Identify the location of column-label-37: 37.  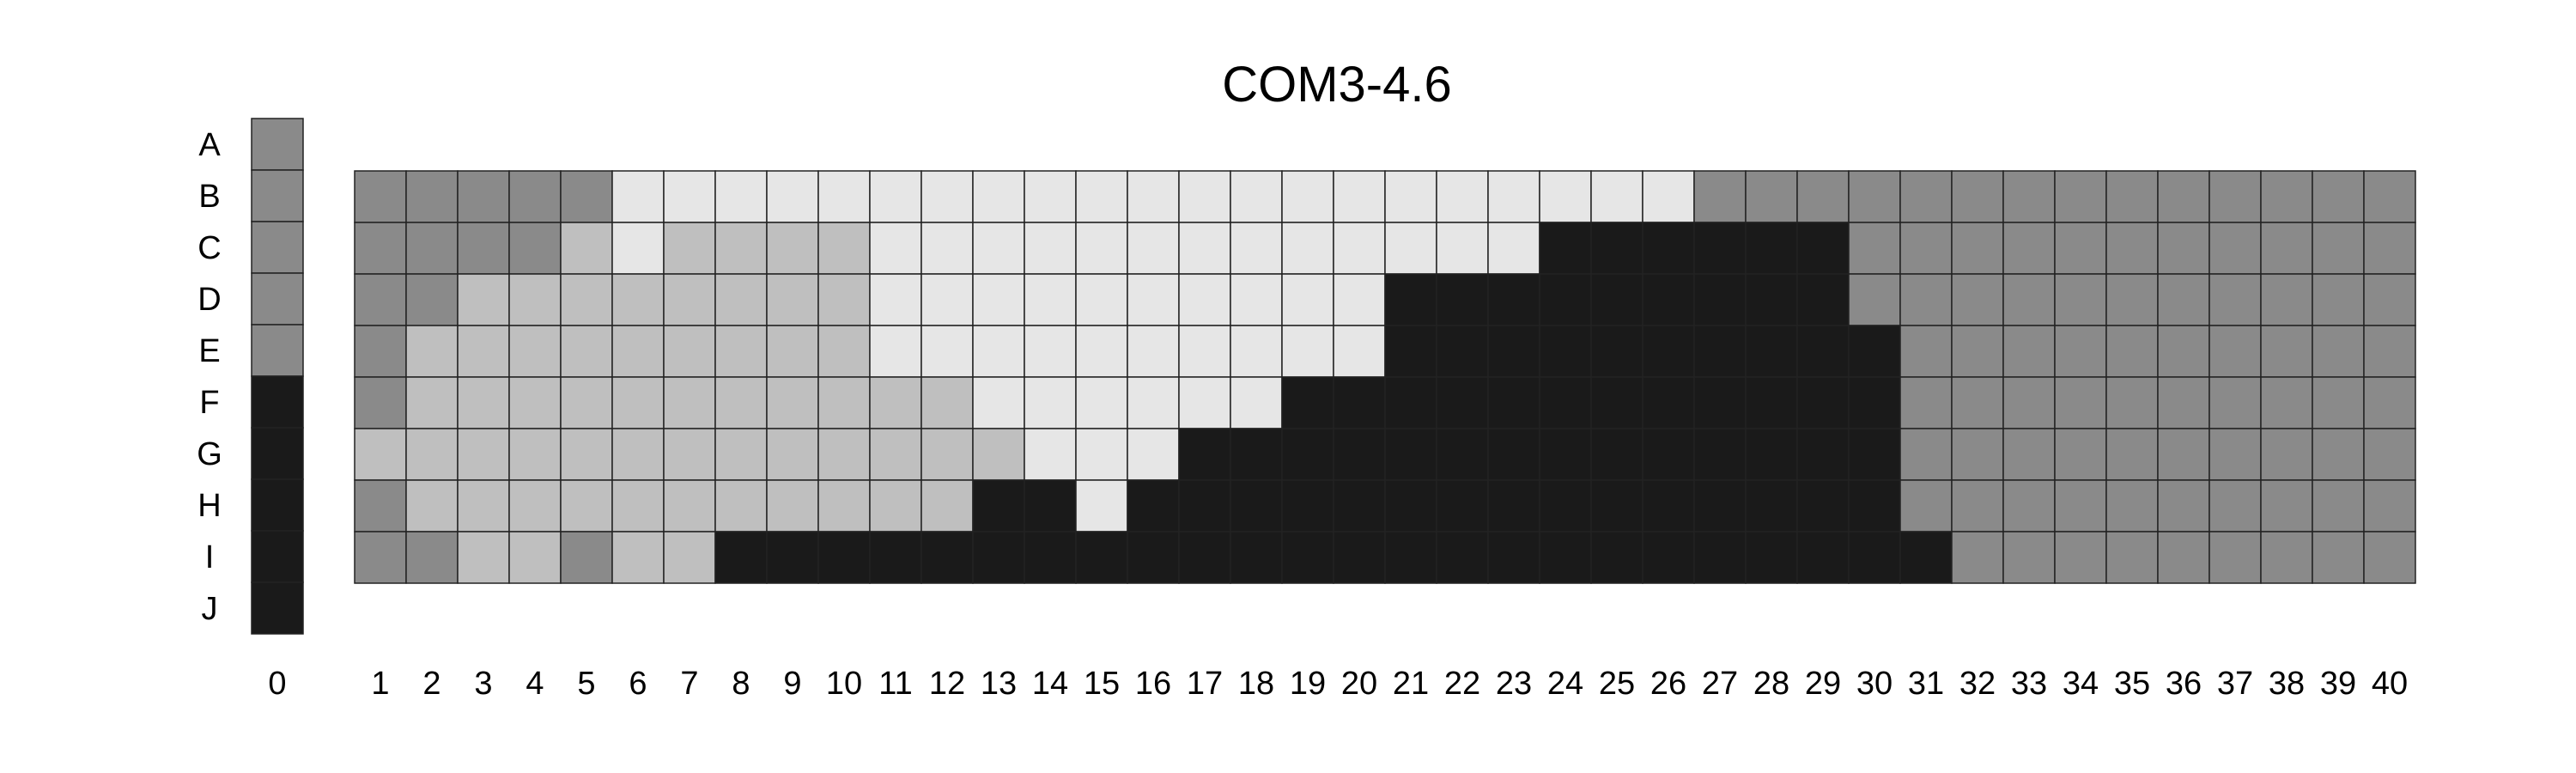
(2235, 684).